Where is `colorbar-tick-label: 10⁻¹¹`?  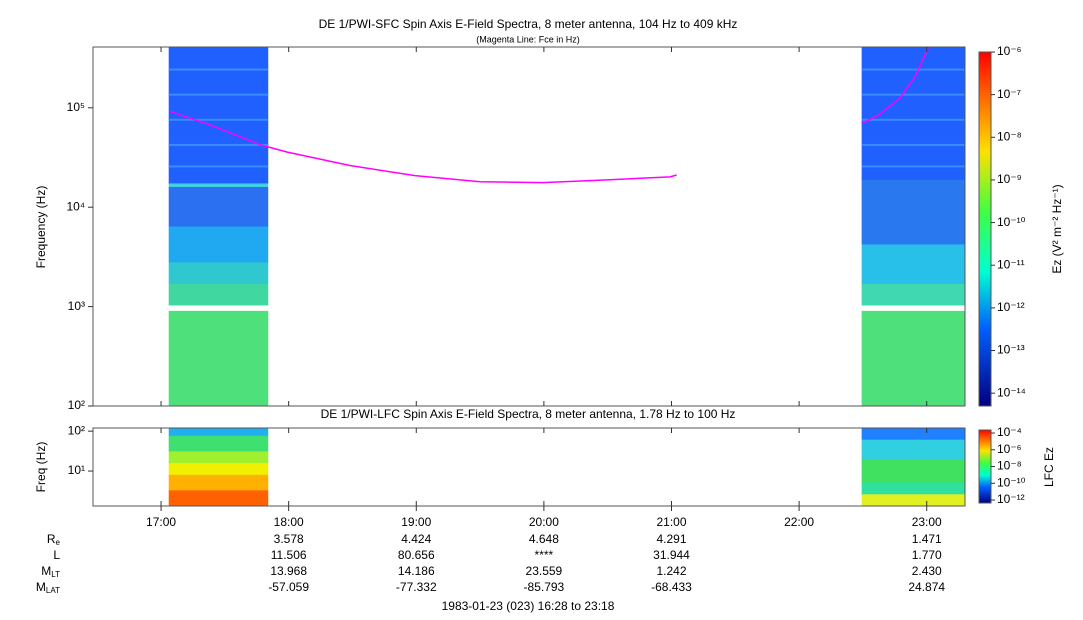
colorbar-tick-label: 10⁻¹¹ is located at coordinates (1011, 264).